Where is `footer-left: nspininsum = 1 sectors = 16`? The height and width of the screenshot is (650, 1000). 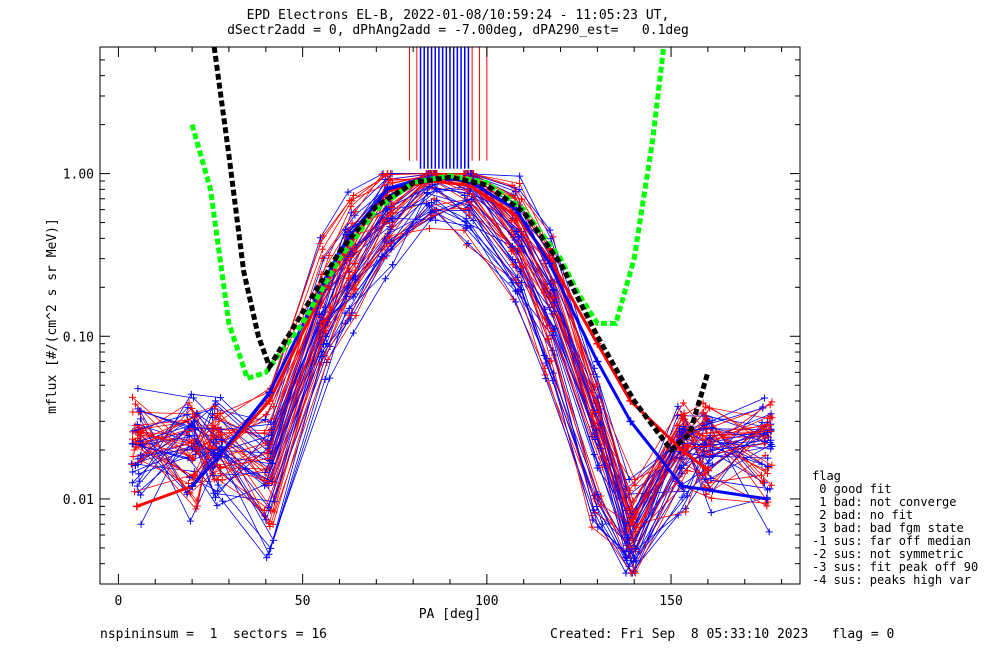 footer-left: nspininsum = 1 sectors = 16 is located at coordinates (213, 634).